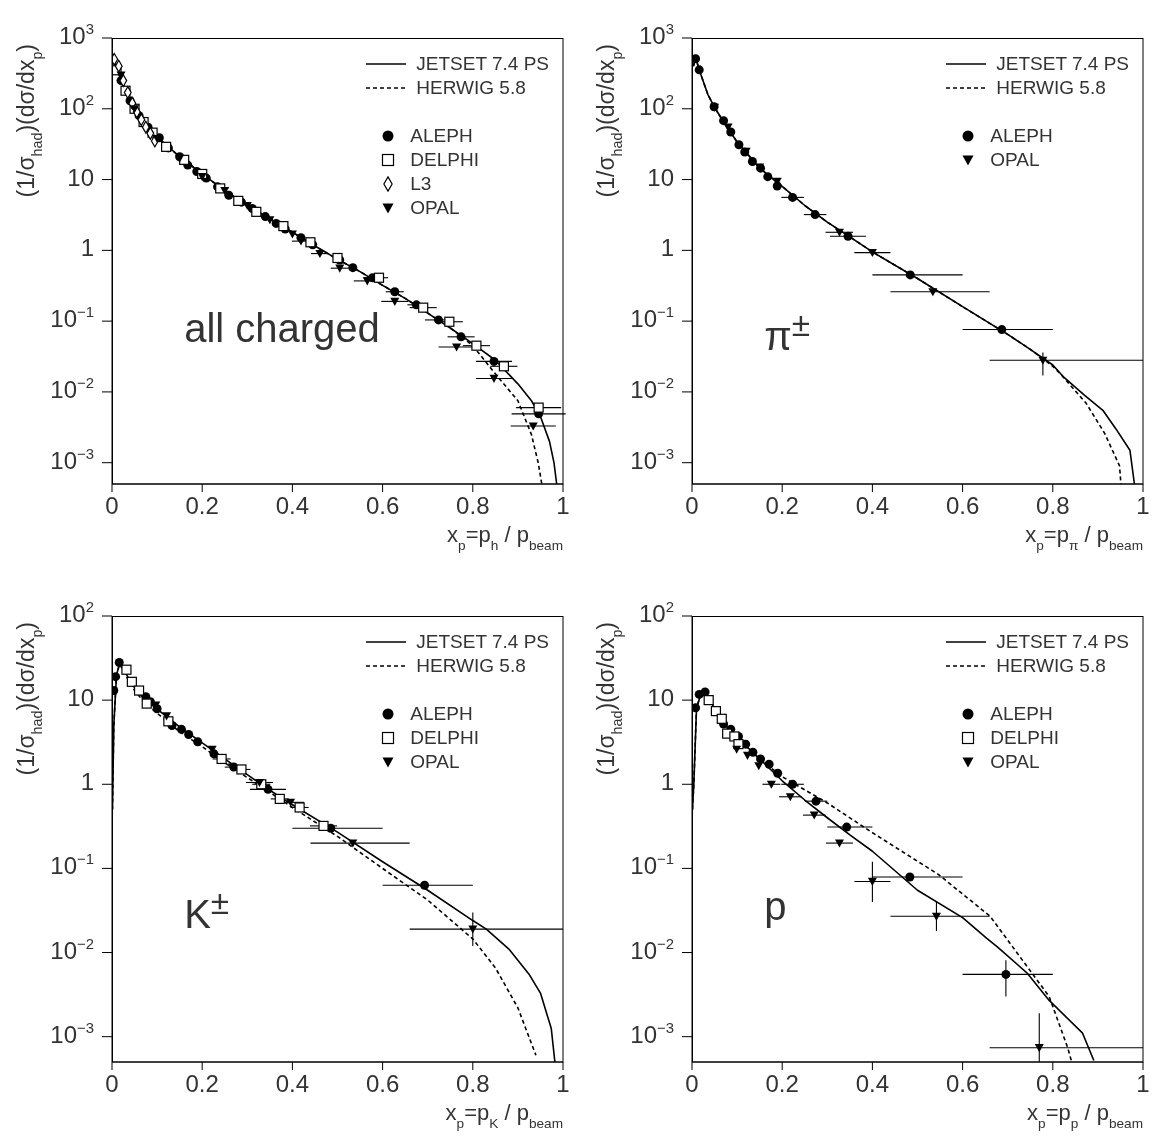 This screenshot has height=1147, width=1159. I want to click on annotation: K$^{±}$, so click(207, 910).